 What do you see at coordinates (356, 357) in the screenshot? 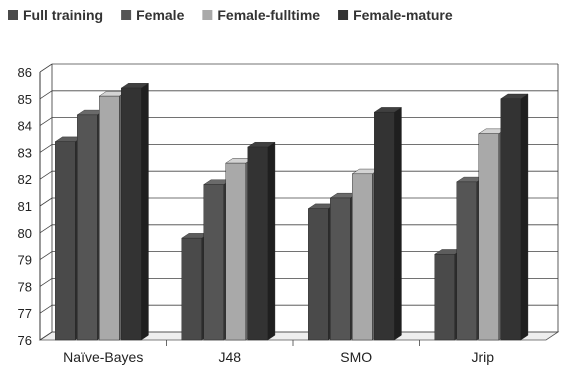
I see `x-tick-label: SMO` at bounding box center [356, 357].